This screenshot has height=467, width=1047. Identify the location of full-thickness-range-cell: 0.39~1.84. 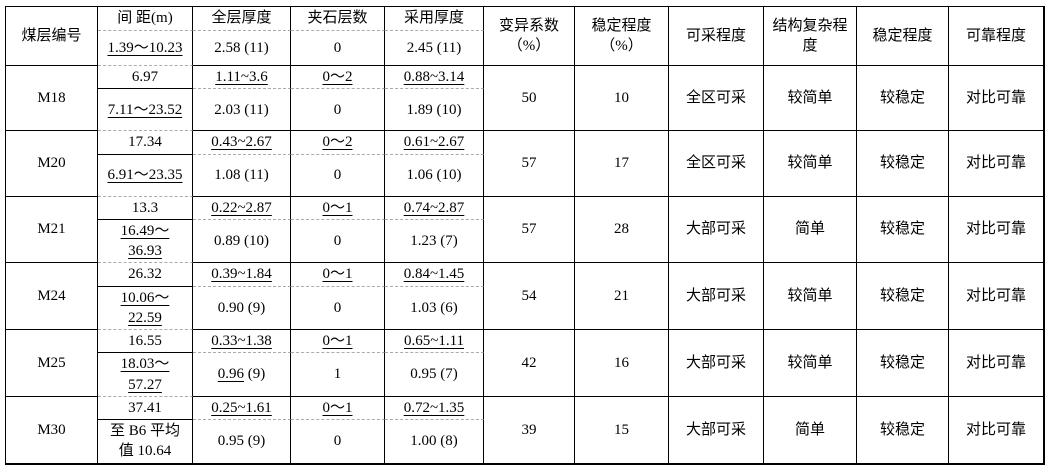
(242, 275).